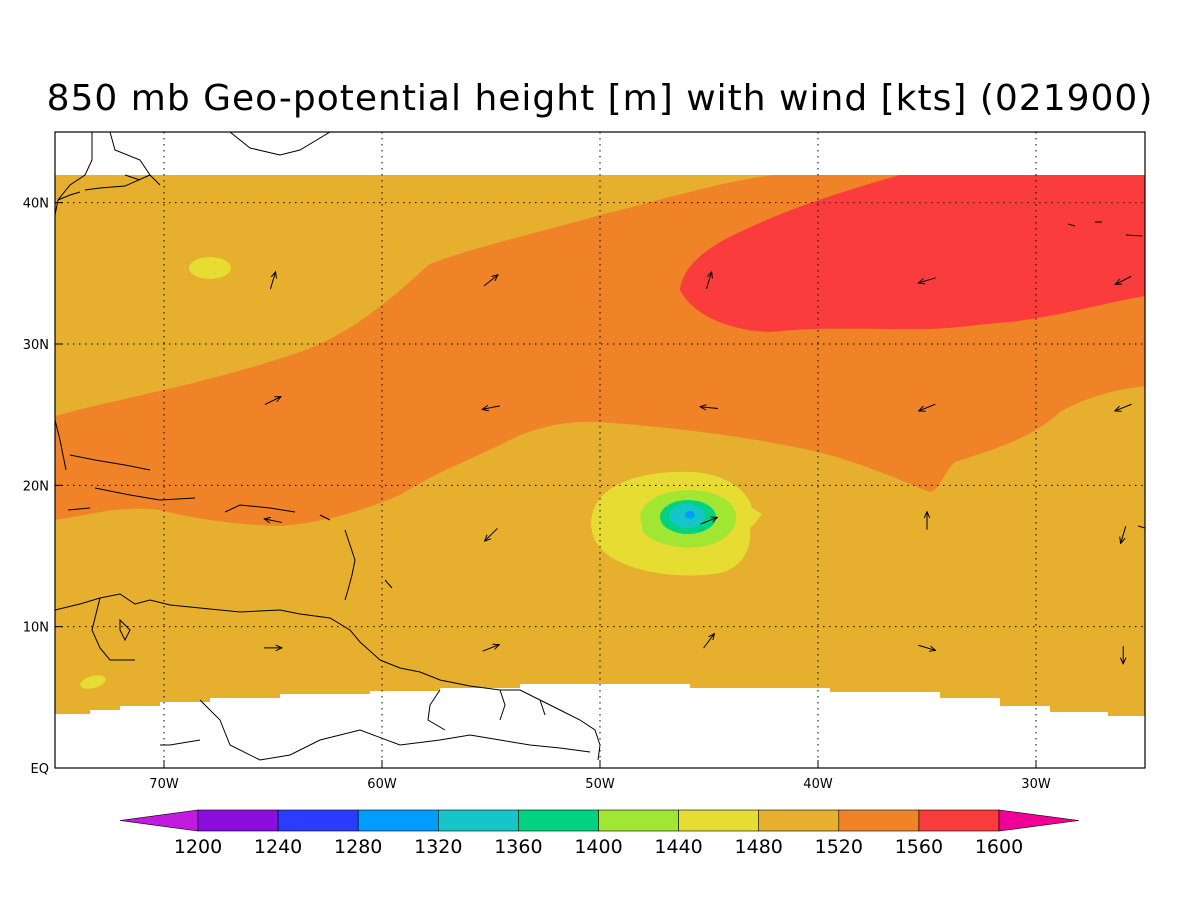 The height and width of the screenshot is (900, 1200). I want to click on colorbar-label: 1200, so click(198, 847).